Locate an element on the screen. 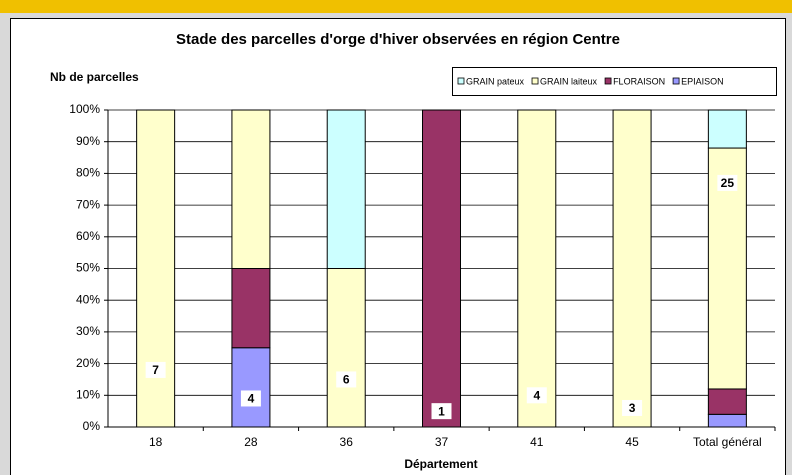 This screenshot has width=792, height=475. y-tick-label: 30% is located at coordinates (88, 331).